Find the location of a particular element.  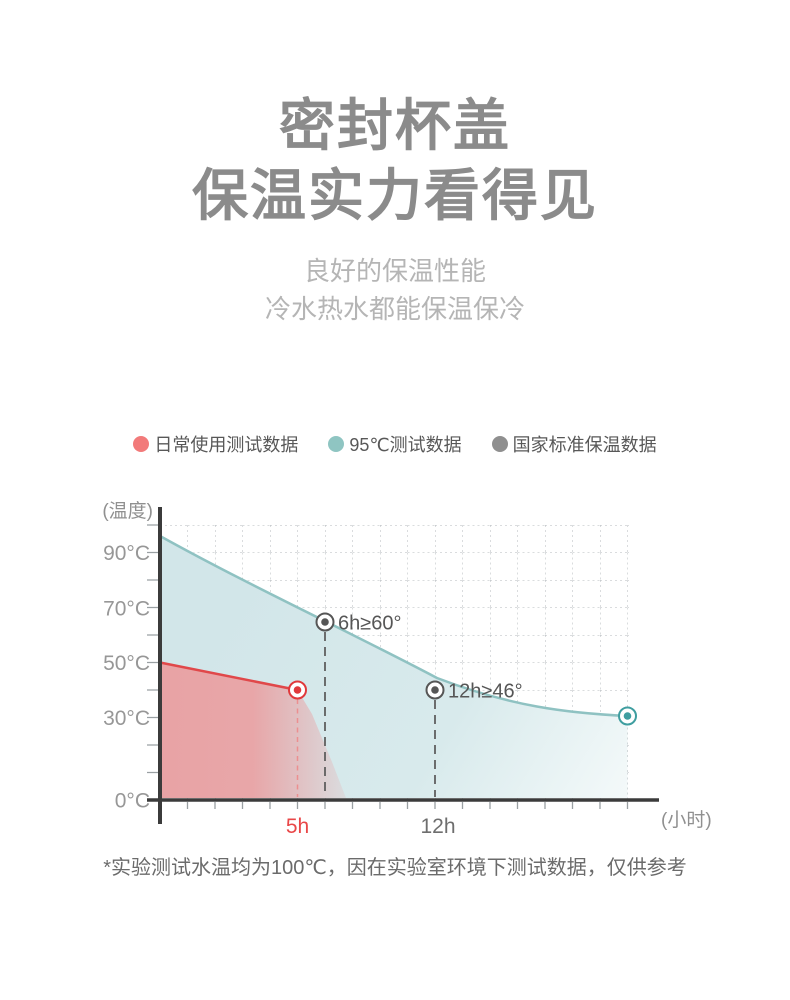

y-axis-ticks is located at coordinates (152, 649).